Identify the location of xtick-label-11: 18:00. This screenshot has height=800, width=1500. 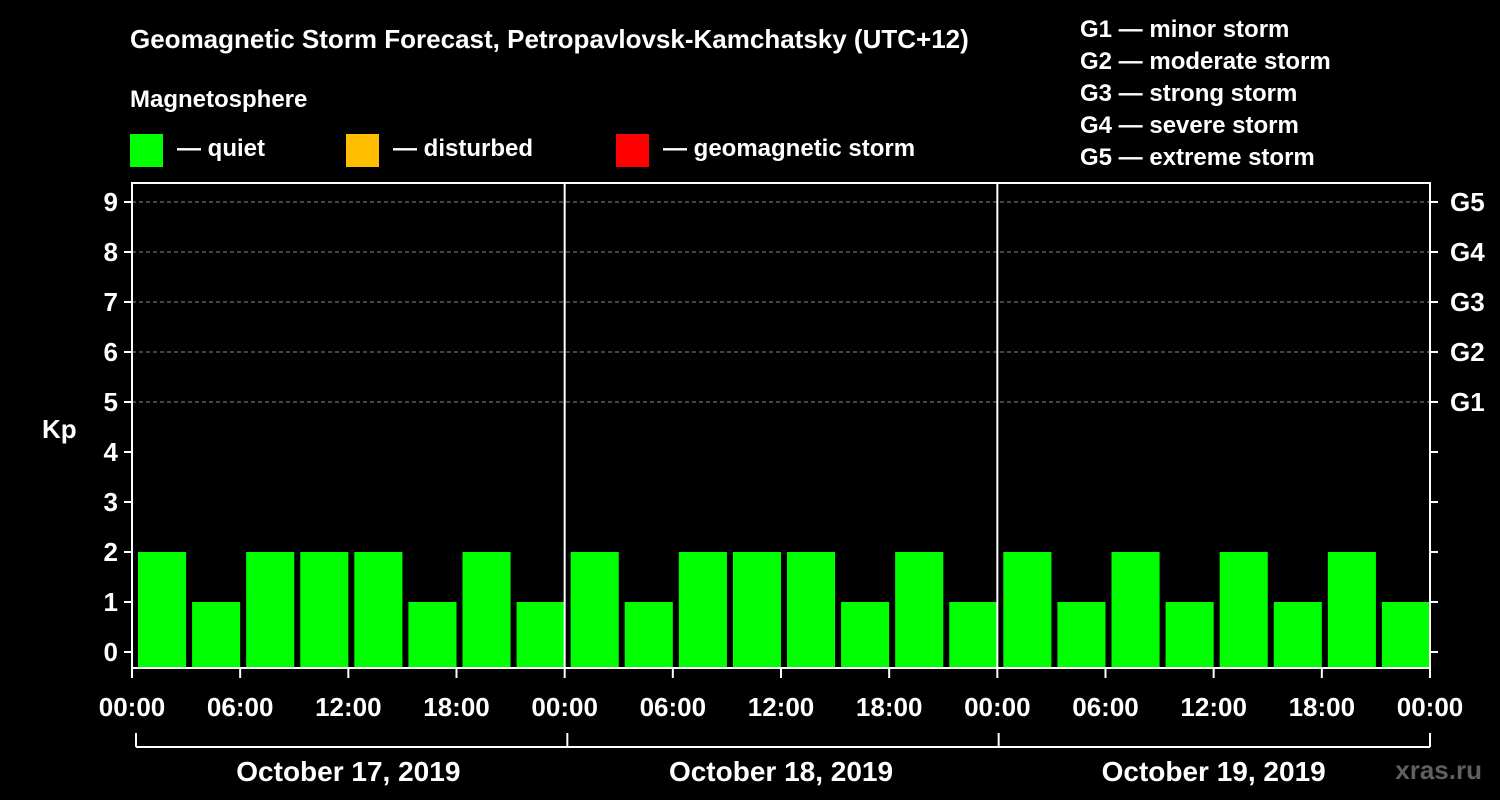
(1322, 707).